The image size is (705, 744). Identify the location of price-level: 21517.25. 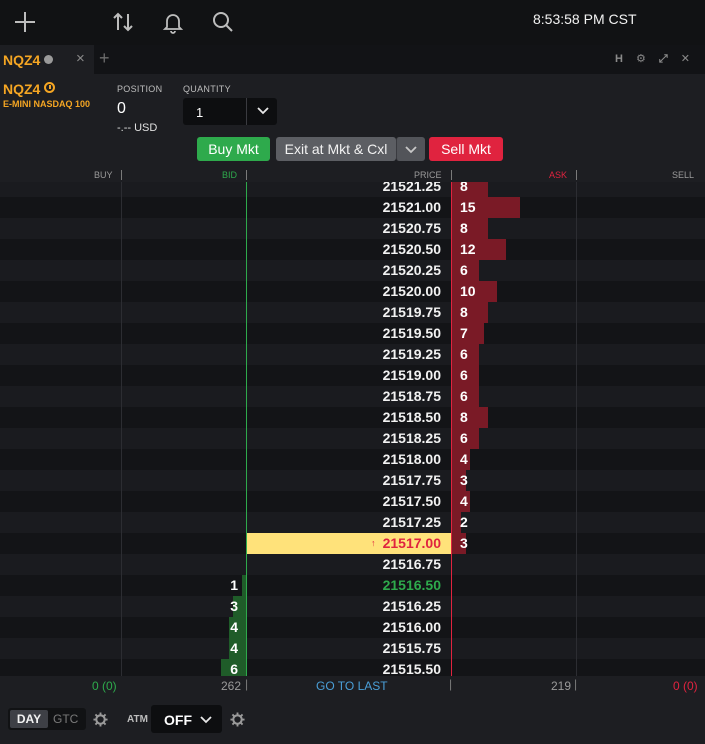
(411, 522).